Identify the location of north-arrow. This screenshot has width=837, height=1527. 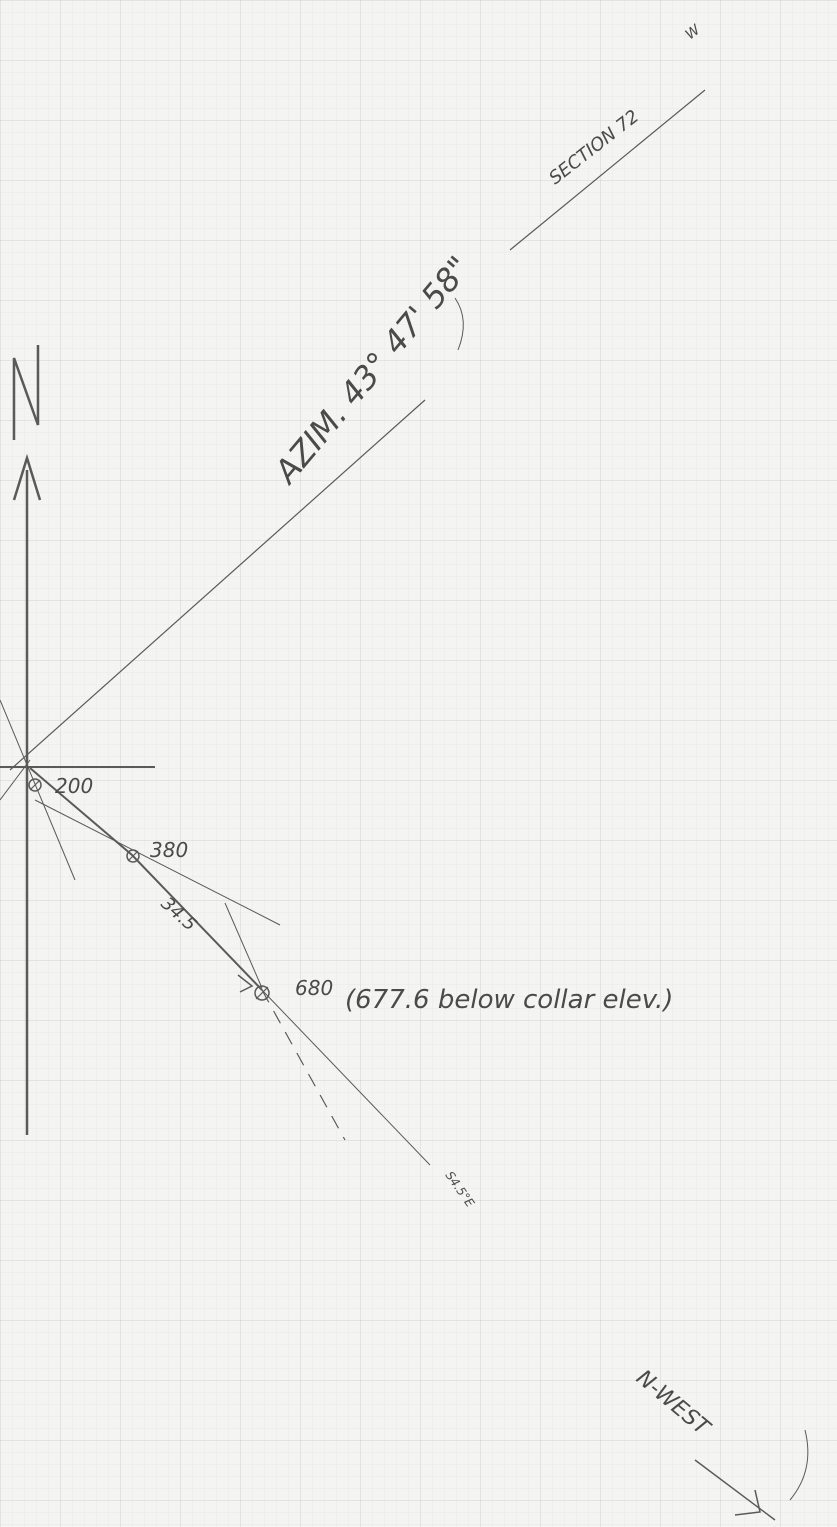
(27, 740).